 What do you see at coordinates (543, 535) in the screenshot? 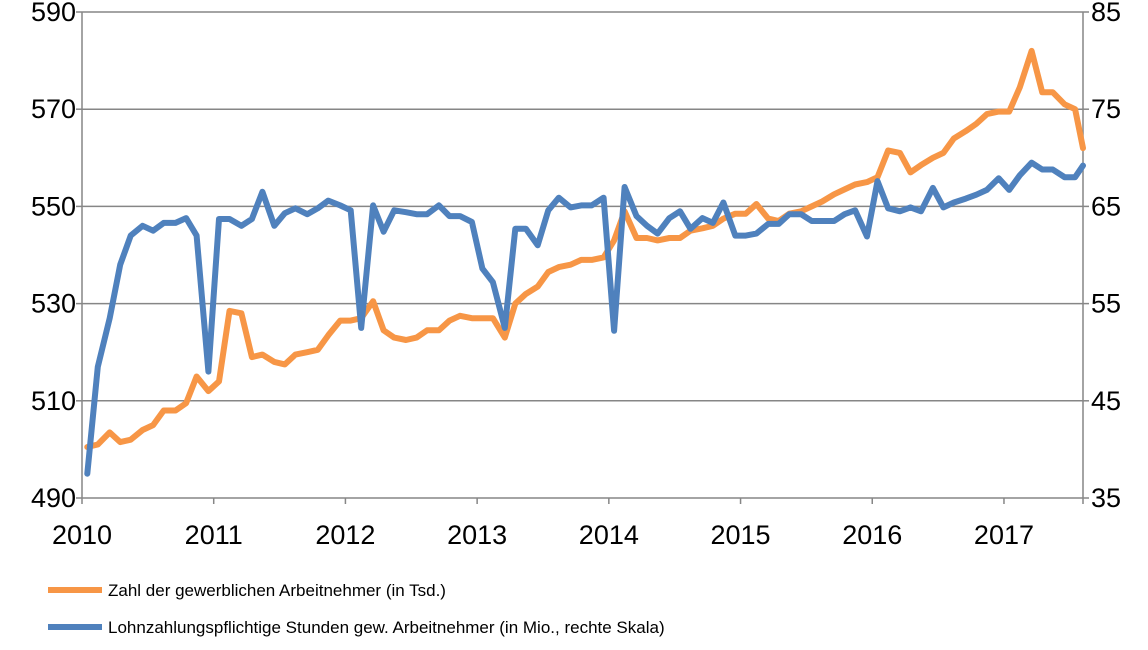
I see `x-axis-tick-labels: 2010 2011 2012 2013 2014 2015 2016 2017` at bounding box center [543, 535].